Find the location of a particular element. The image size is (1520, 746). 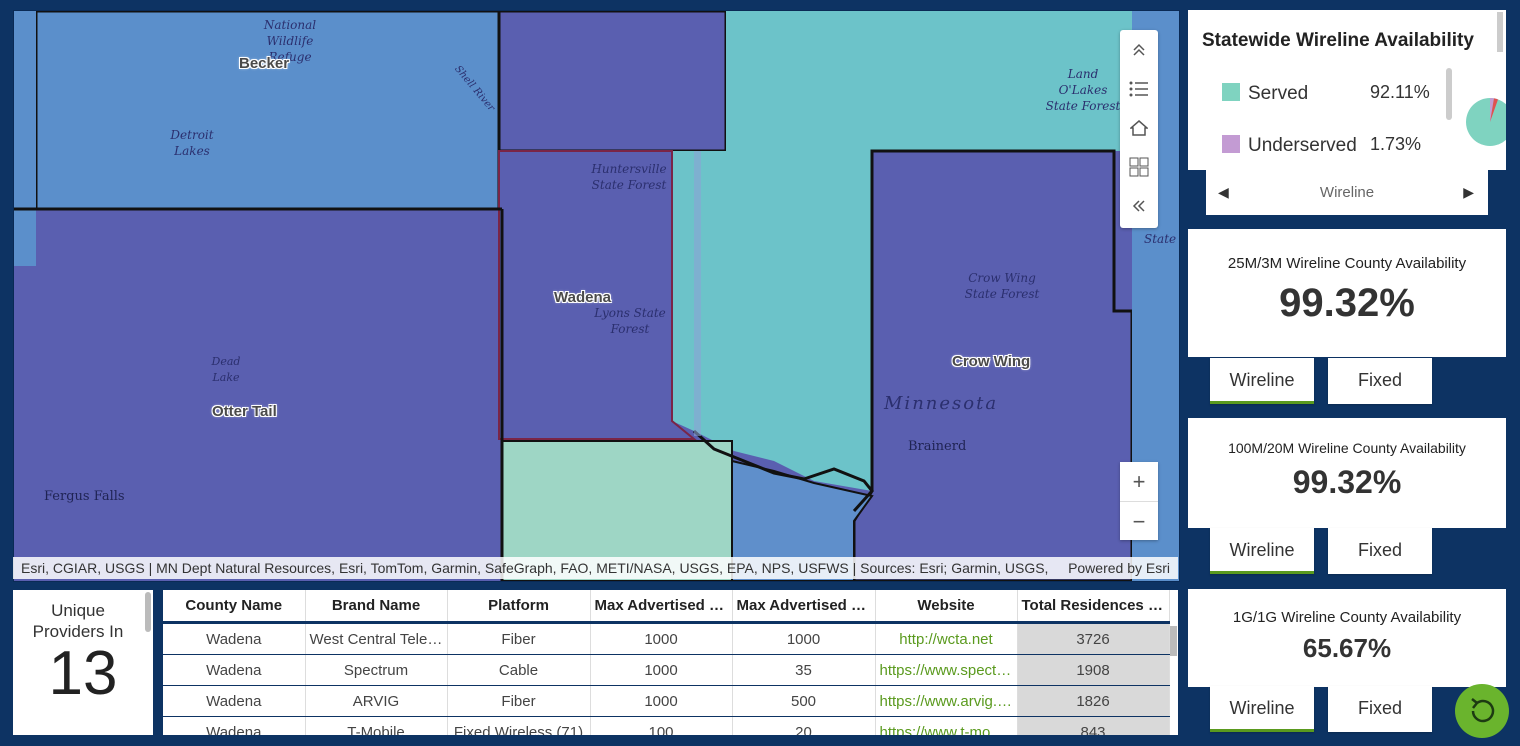

map-place-land-o-lakes: Land O'Lakes State Forest is located at coordinates (1083, 90).